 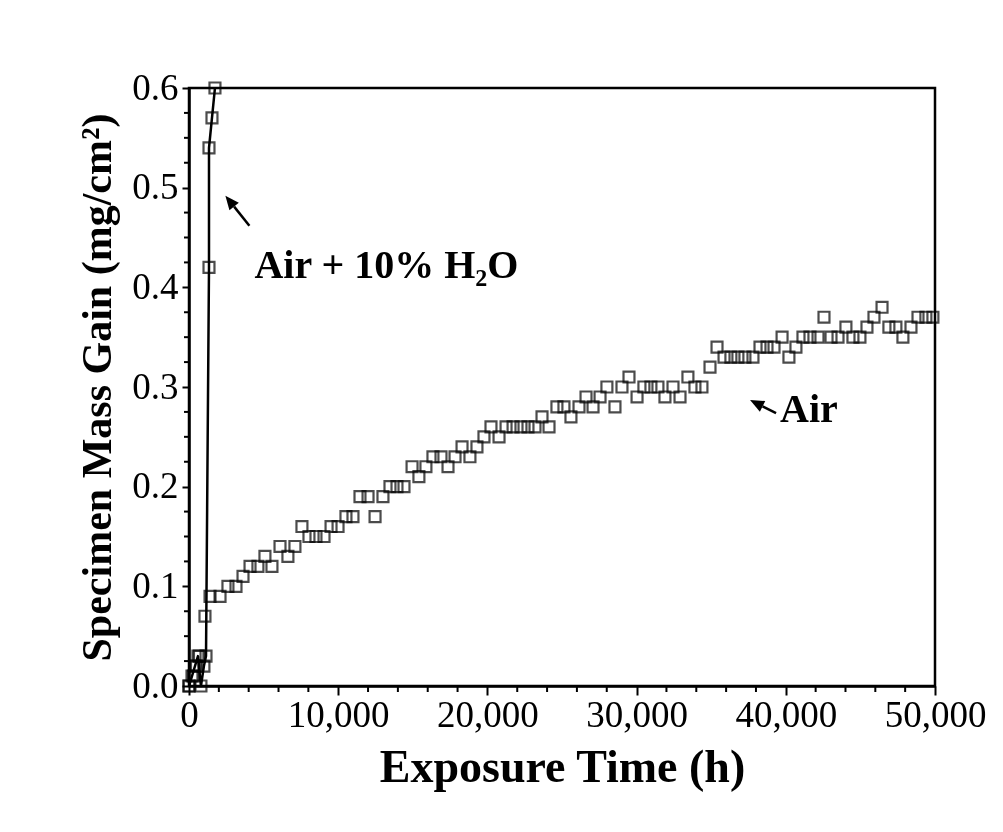 What do you see at coordinates (637, 714) in the screenshot?
I see `x-tick-label: 30,000` at bounding box center [637, 714].